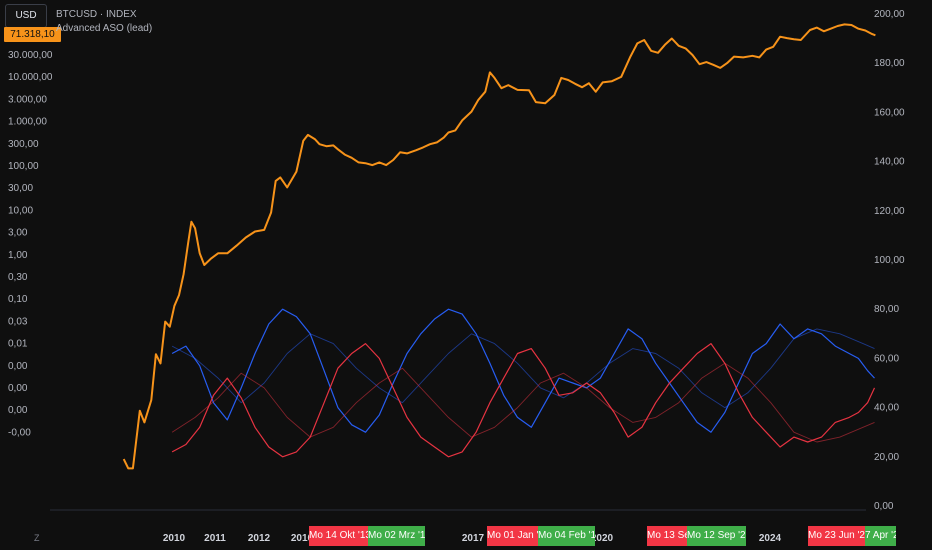  Describe the element at coordinates (886, 309) in the screenshot. I see `right-tick-label: 80,00` at that location.